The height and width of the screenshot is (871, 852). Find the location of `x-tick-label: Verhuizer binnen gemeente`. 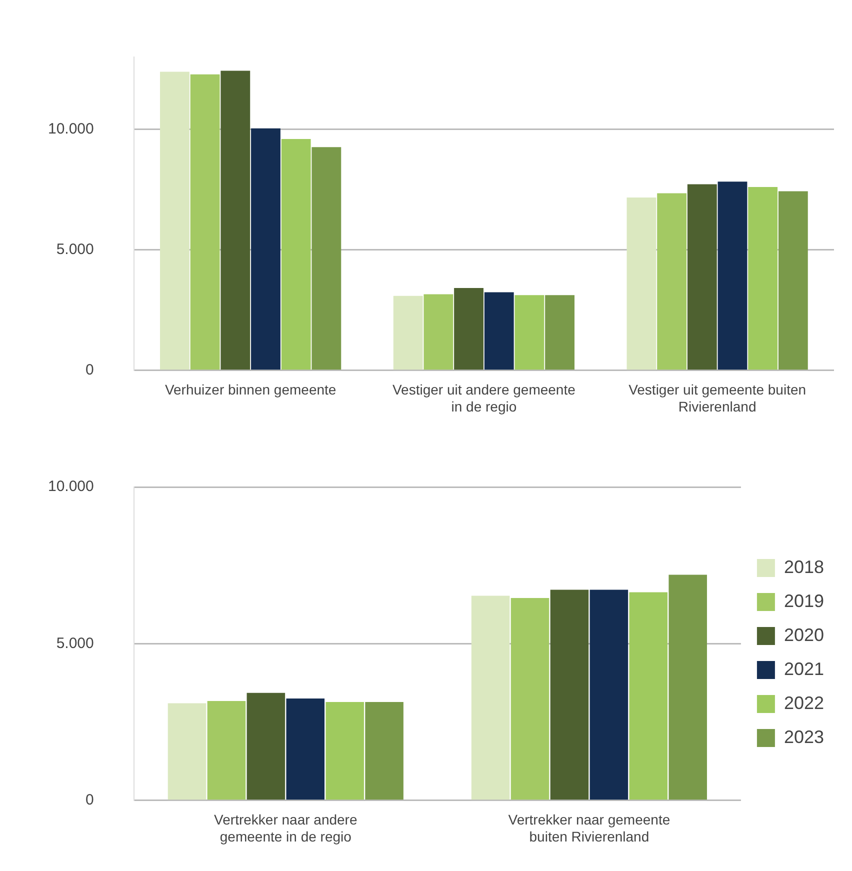

x-tick-label: Verhuizer binnen gemeente is located at coordinates (250, 390).